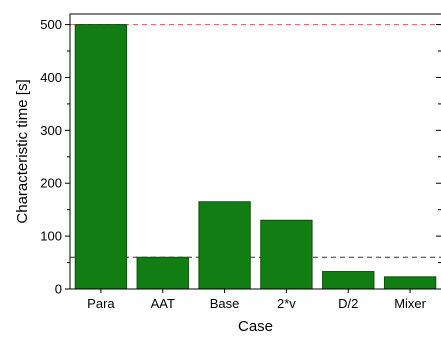  Describe the element at coordinates (286, 254) in the screenshot. I see `bar-2-v` at that location.